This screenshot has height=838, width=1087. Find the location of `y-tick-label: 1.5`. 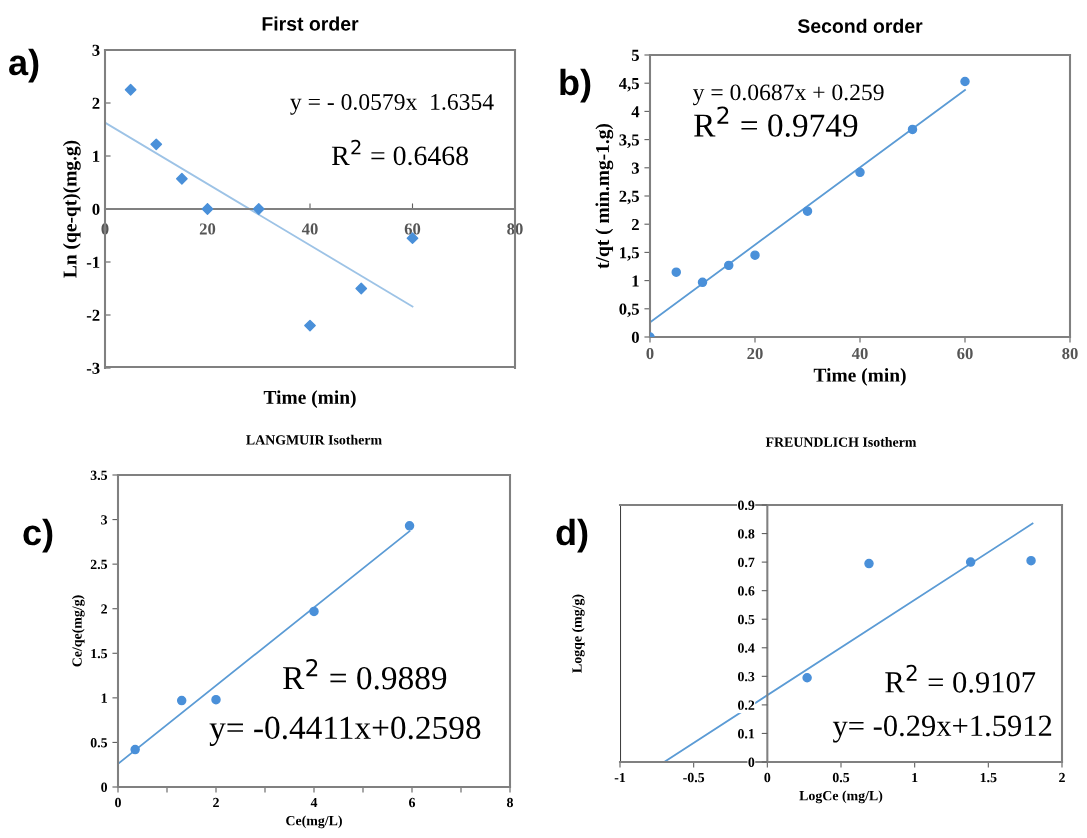

y-tick-label: 1.5 is located at coordinates (99, 653).